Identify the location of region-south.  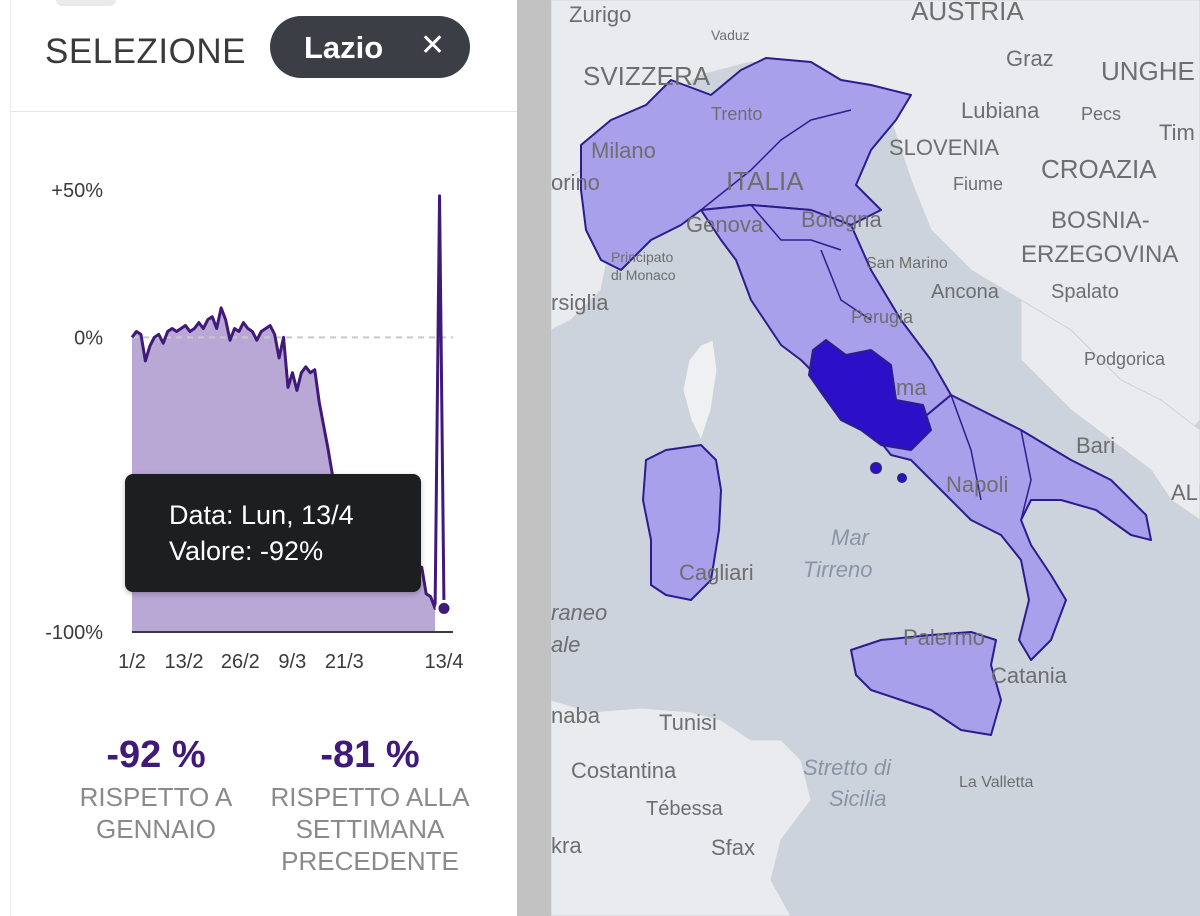
(1011, 527).